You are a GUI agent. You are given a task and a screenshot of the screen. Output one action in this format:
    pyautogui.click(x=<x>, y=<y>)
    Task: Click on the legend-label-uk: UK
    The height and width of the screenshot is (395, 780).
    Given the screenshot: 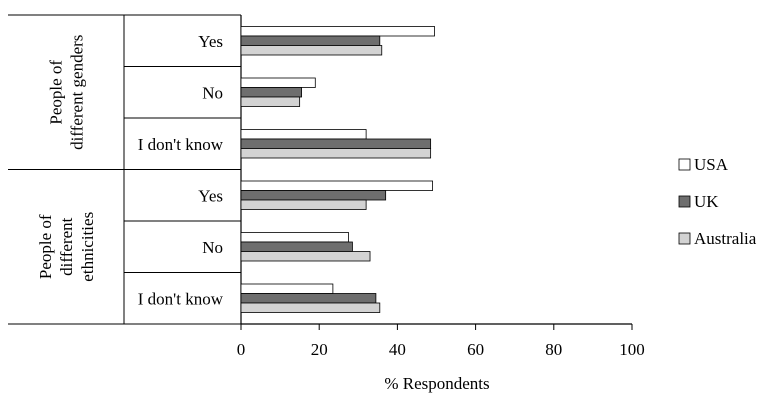 What is the action you would take?
    pyautogui.click(x=706, y=201)
    